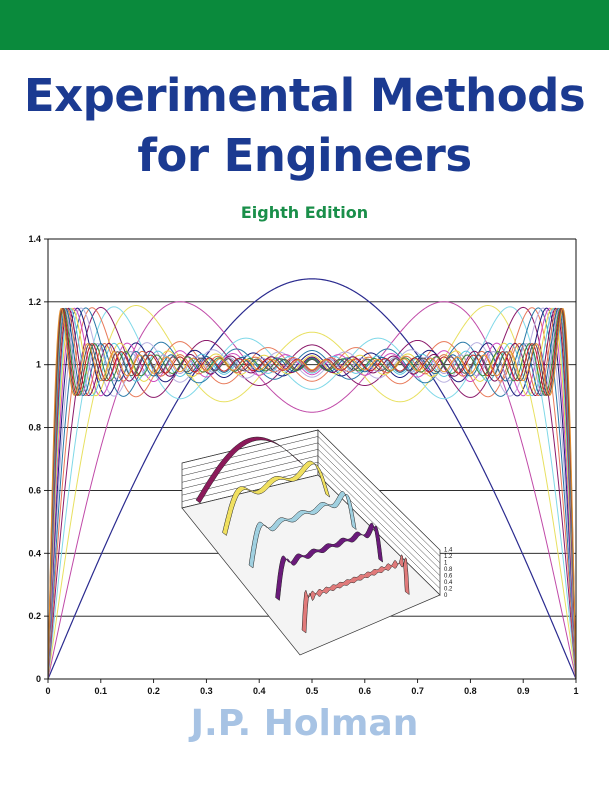 This screenshot has height=800, width=609. I want to click on inset-ribbon-n15, so click(355, 594).